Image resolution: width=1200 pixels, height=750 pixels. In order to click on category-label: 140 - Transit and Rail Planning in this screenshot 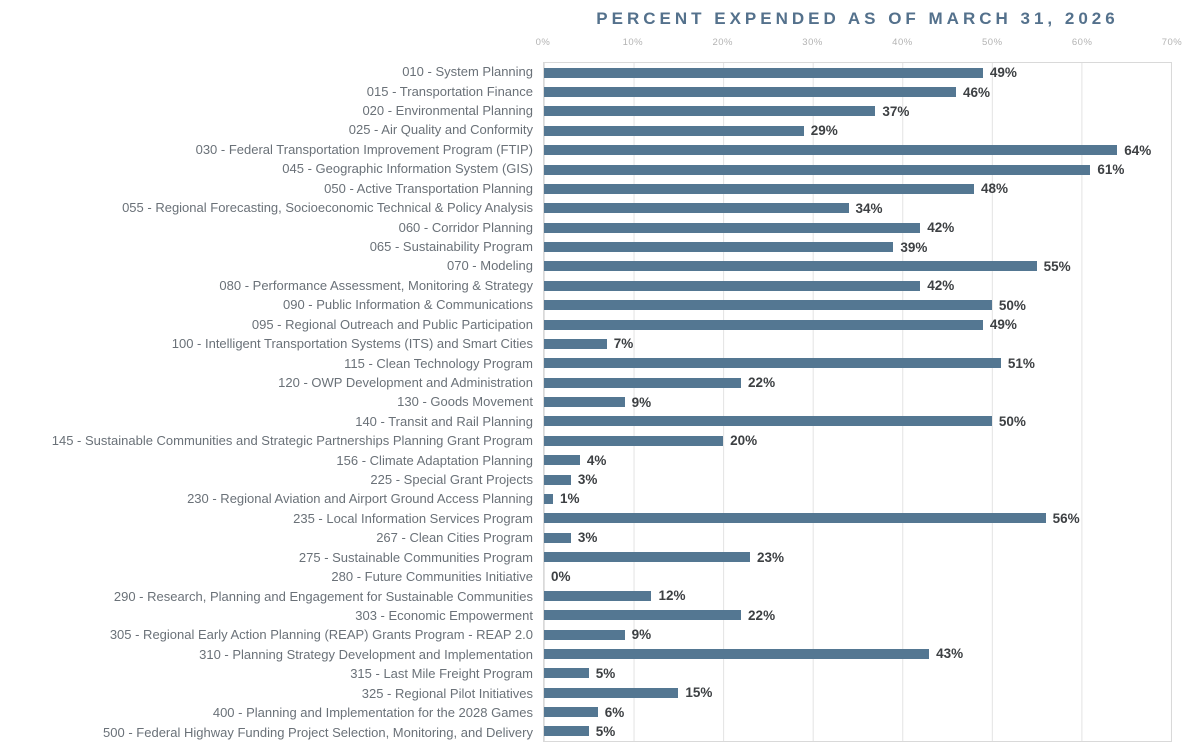, I will do `click(444, 421)`.